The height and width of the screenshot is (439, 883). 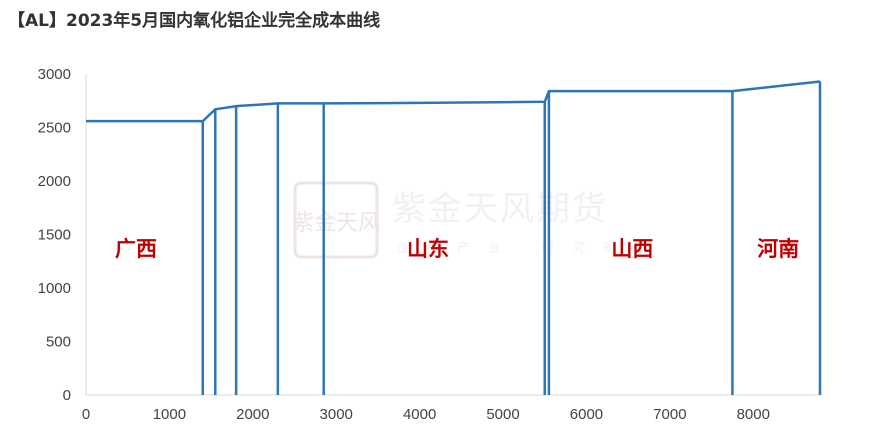 What do you see at coordinates (632, 249) in the screenshot?
I see `region-label: 山西` at bounding box center [632, 249].